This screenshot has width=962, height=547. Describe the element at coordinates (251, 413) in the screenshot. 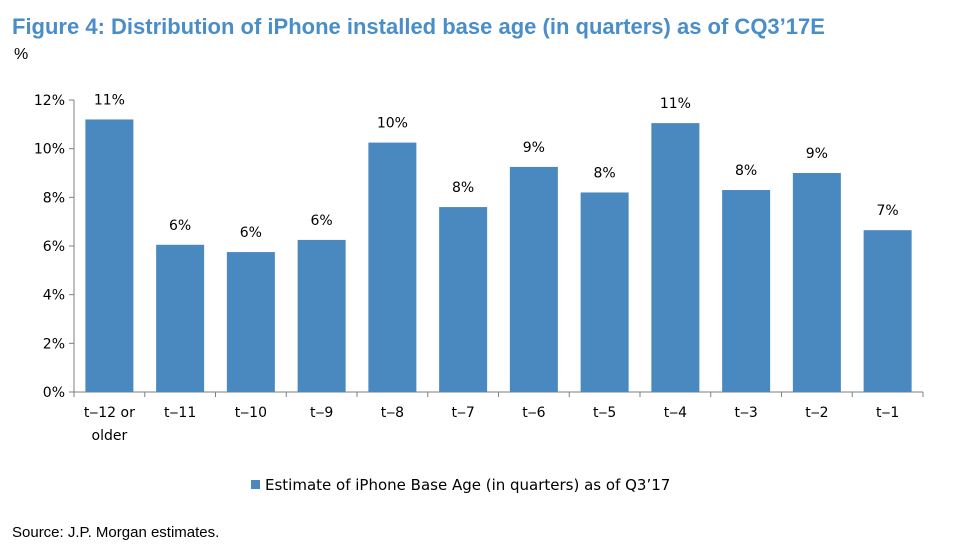

I see `x-tick-label: t‒10` at that location.